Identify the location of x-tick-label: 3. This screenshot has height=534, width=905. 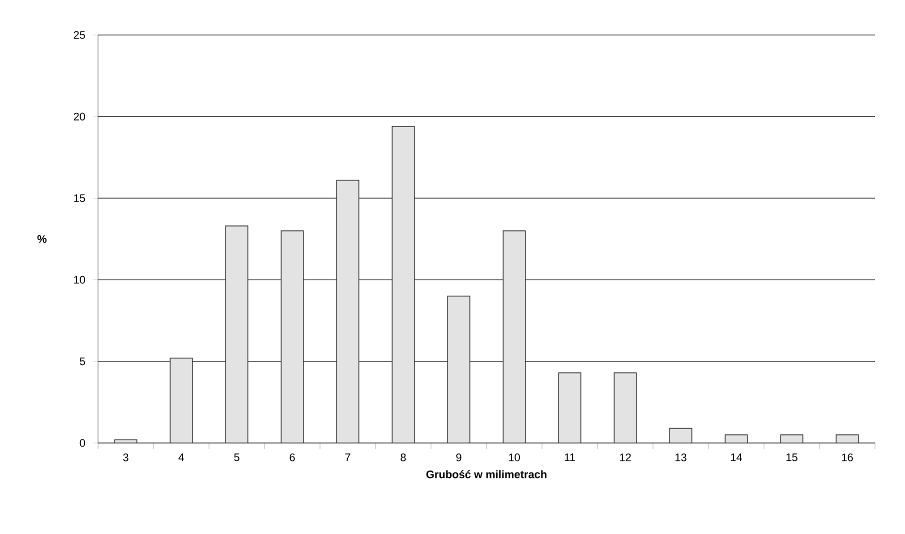
(125, 458).